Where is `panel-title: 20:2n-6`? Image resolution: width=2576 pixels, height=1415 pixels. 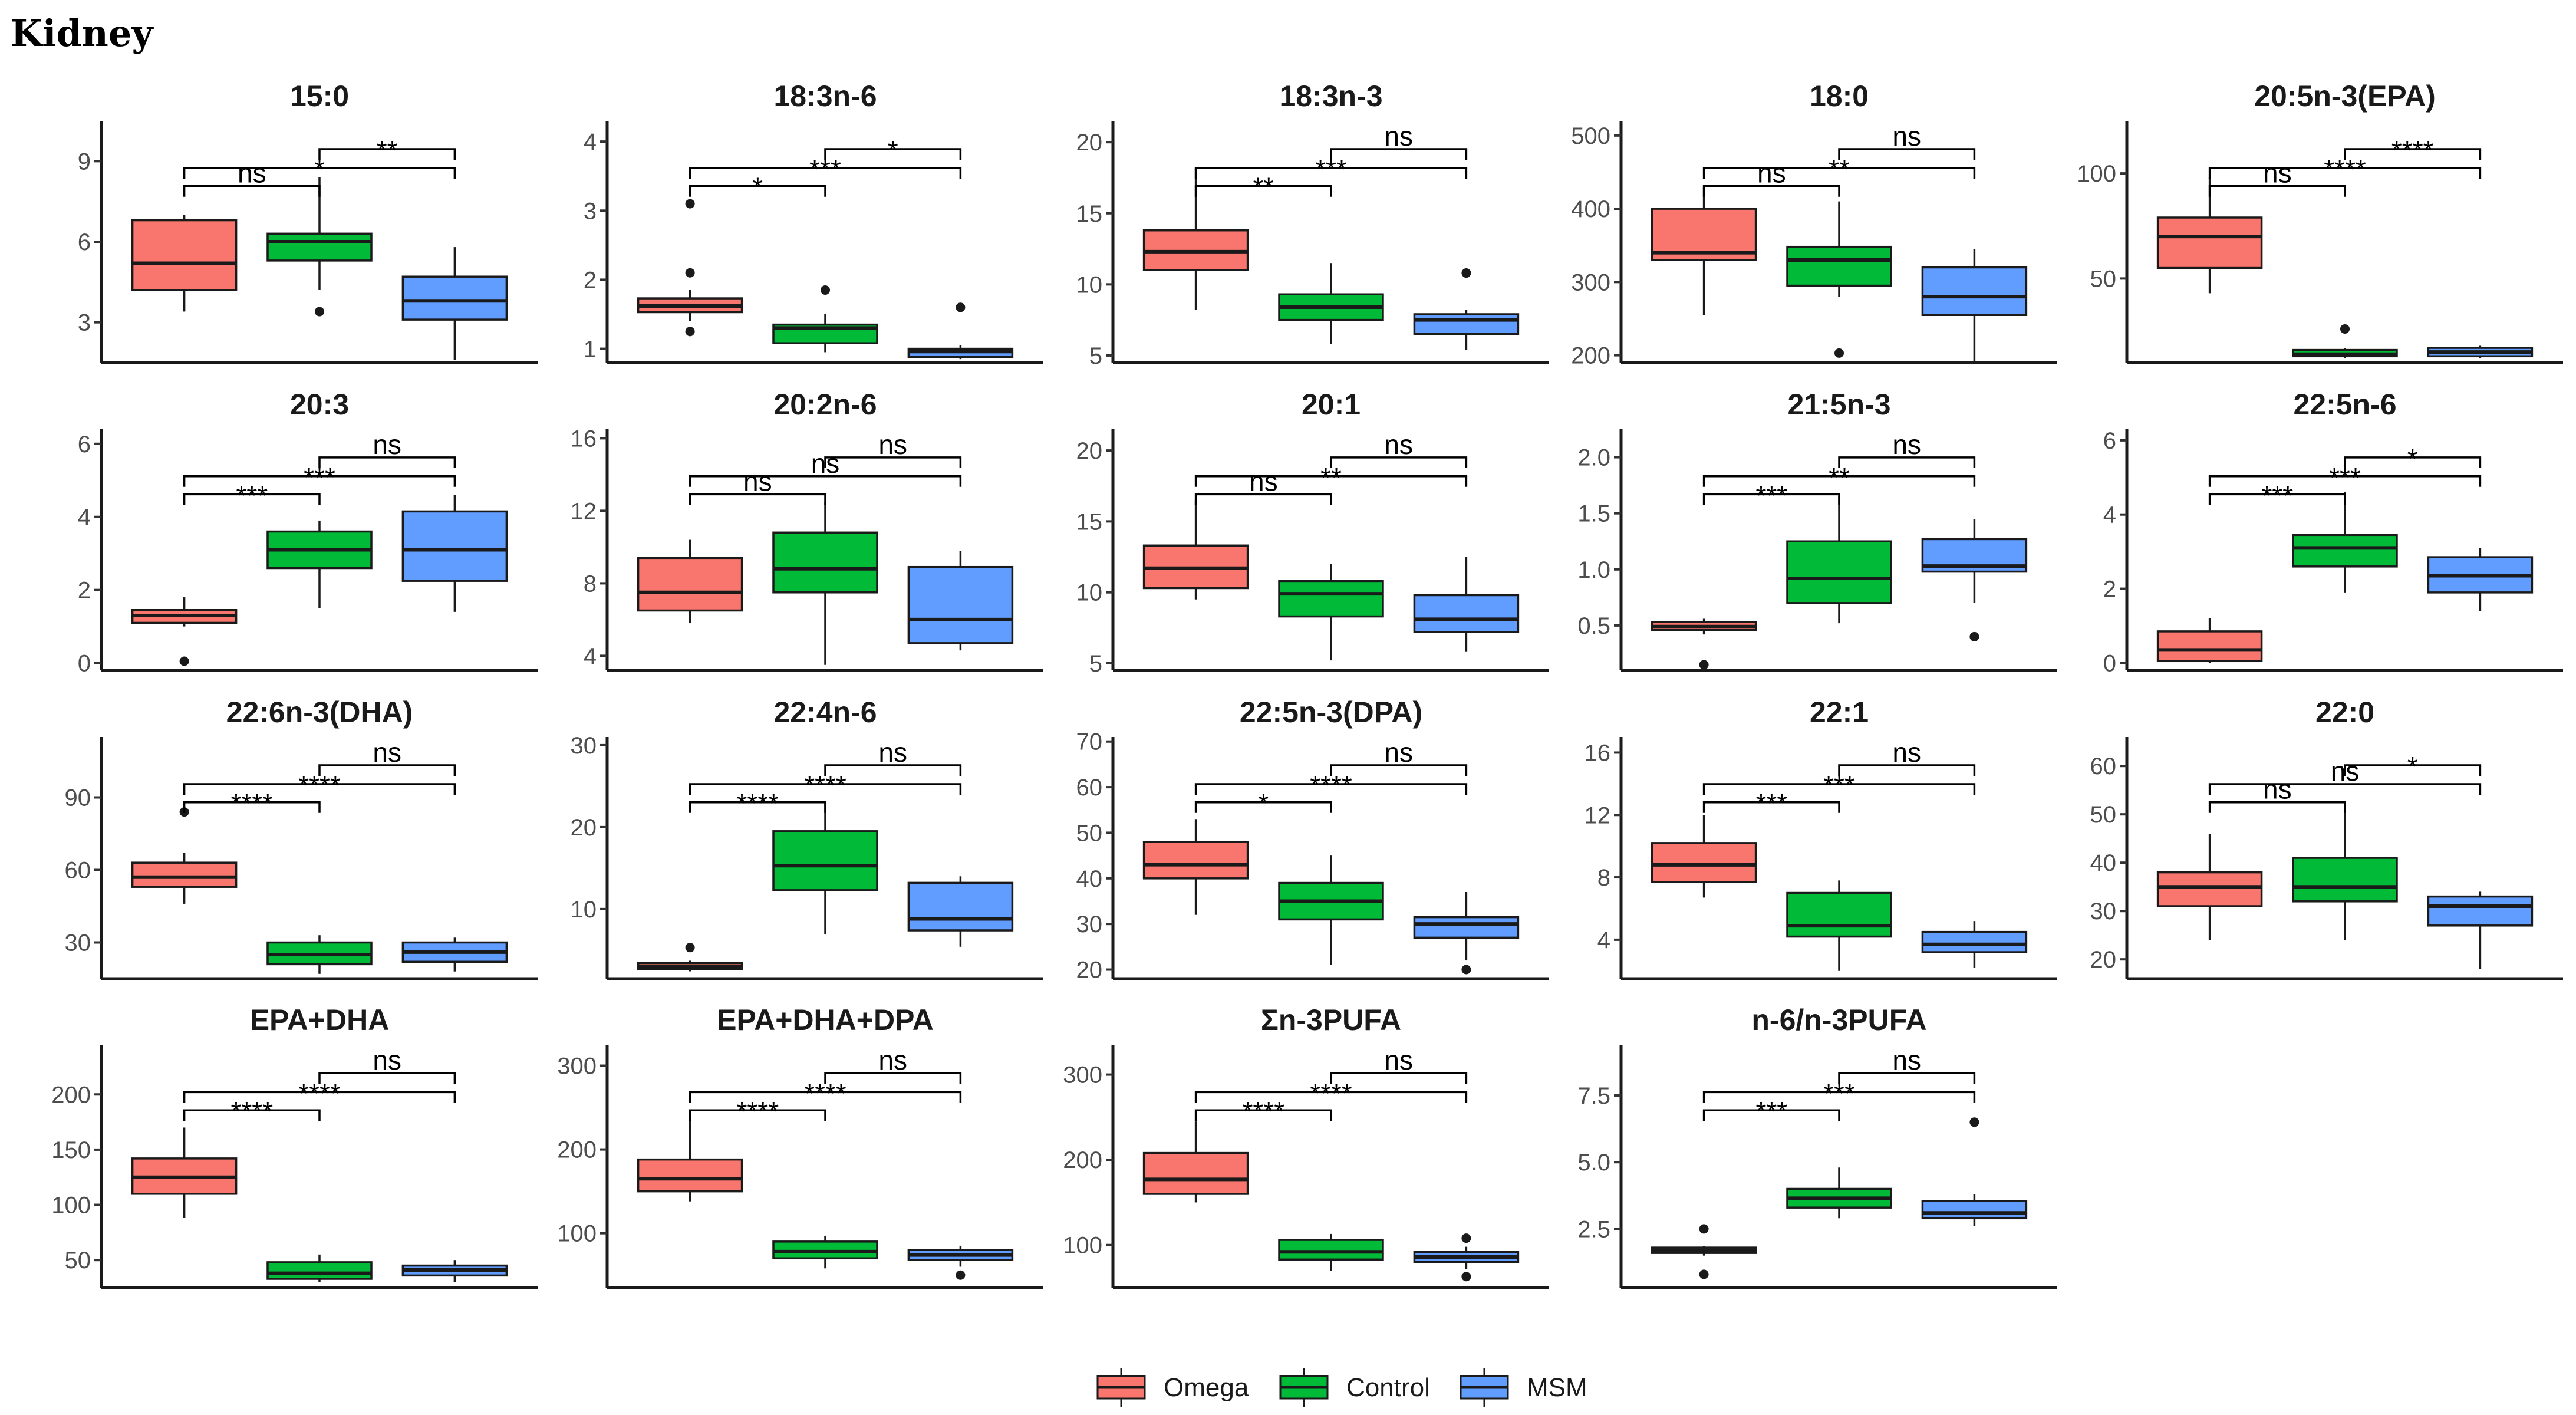
panel-title: 20:2n-6 is located at coordinates (825, 404).